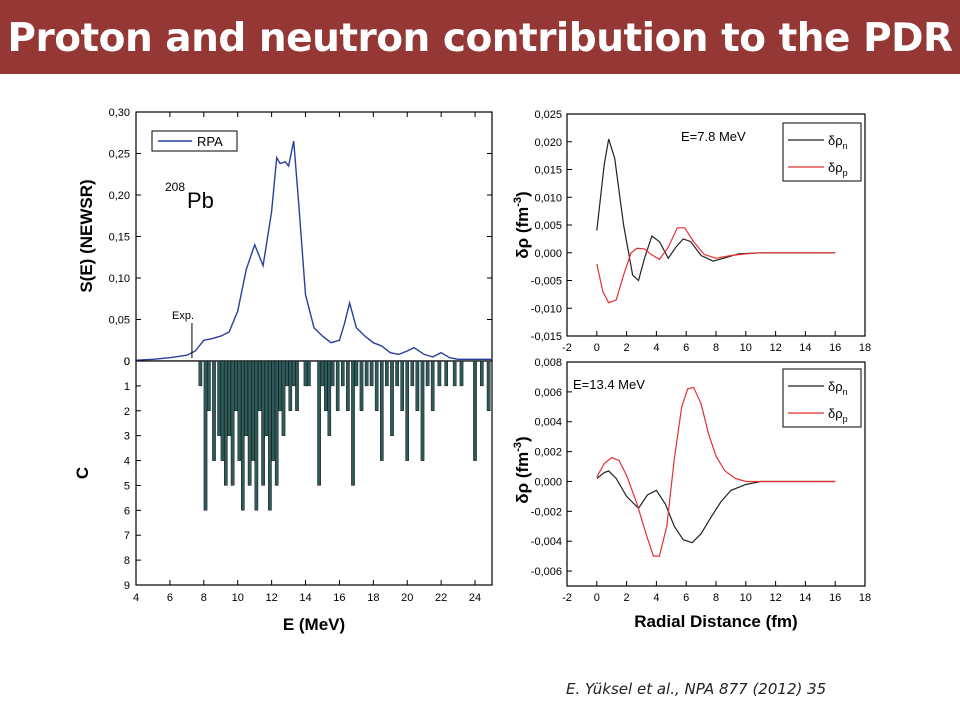 This screenshot has width=960, height=720. What do you see at coordinates (715, 621) in the screenshot?
I see `radial-distance-xlabel: Radial Distance (fm)` at bounding box center [715, 621].